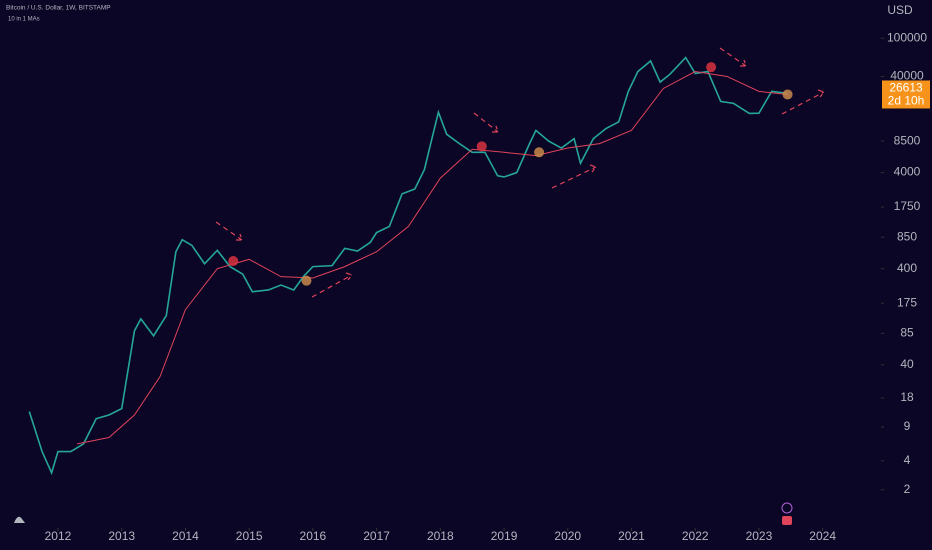 This screenshot has height=550, width=932. What do you see at coordinates (313, 536) in the screenshot?
I see `x-tick-label: 2016` at bounding box center [313, 536].